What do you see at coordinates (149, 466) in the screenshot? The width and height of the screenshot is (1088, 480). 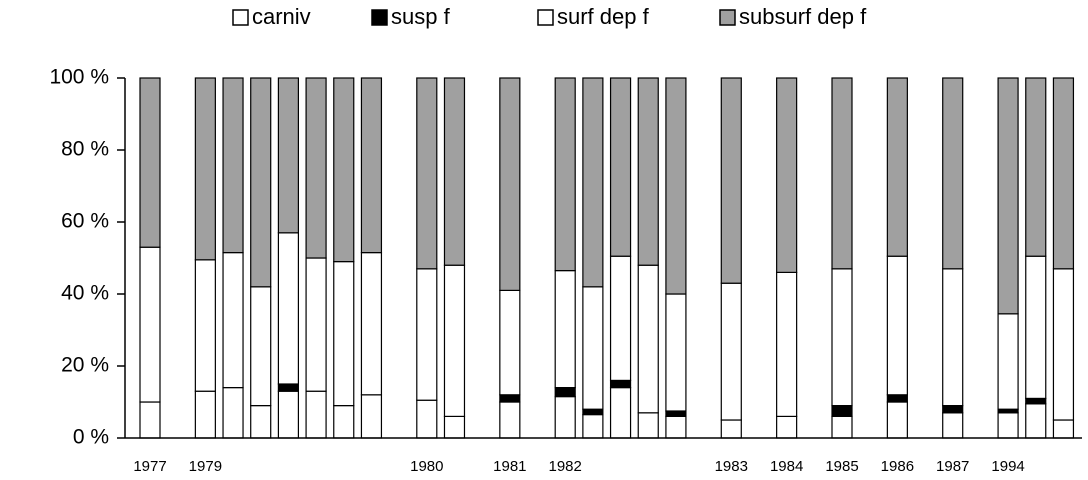 I see `x-tick-label: 1977` at bounding box center [149, 466].